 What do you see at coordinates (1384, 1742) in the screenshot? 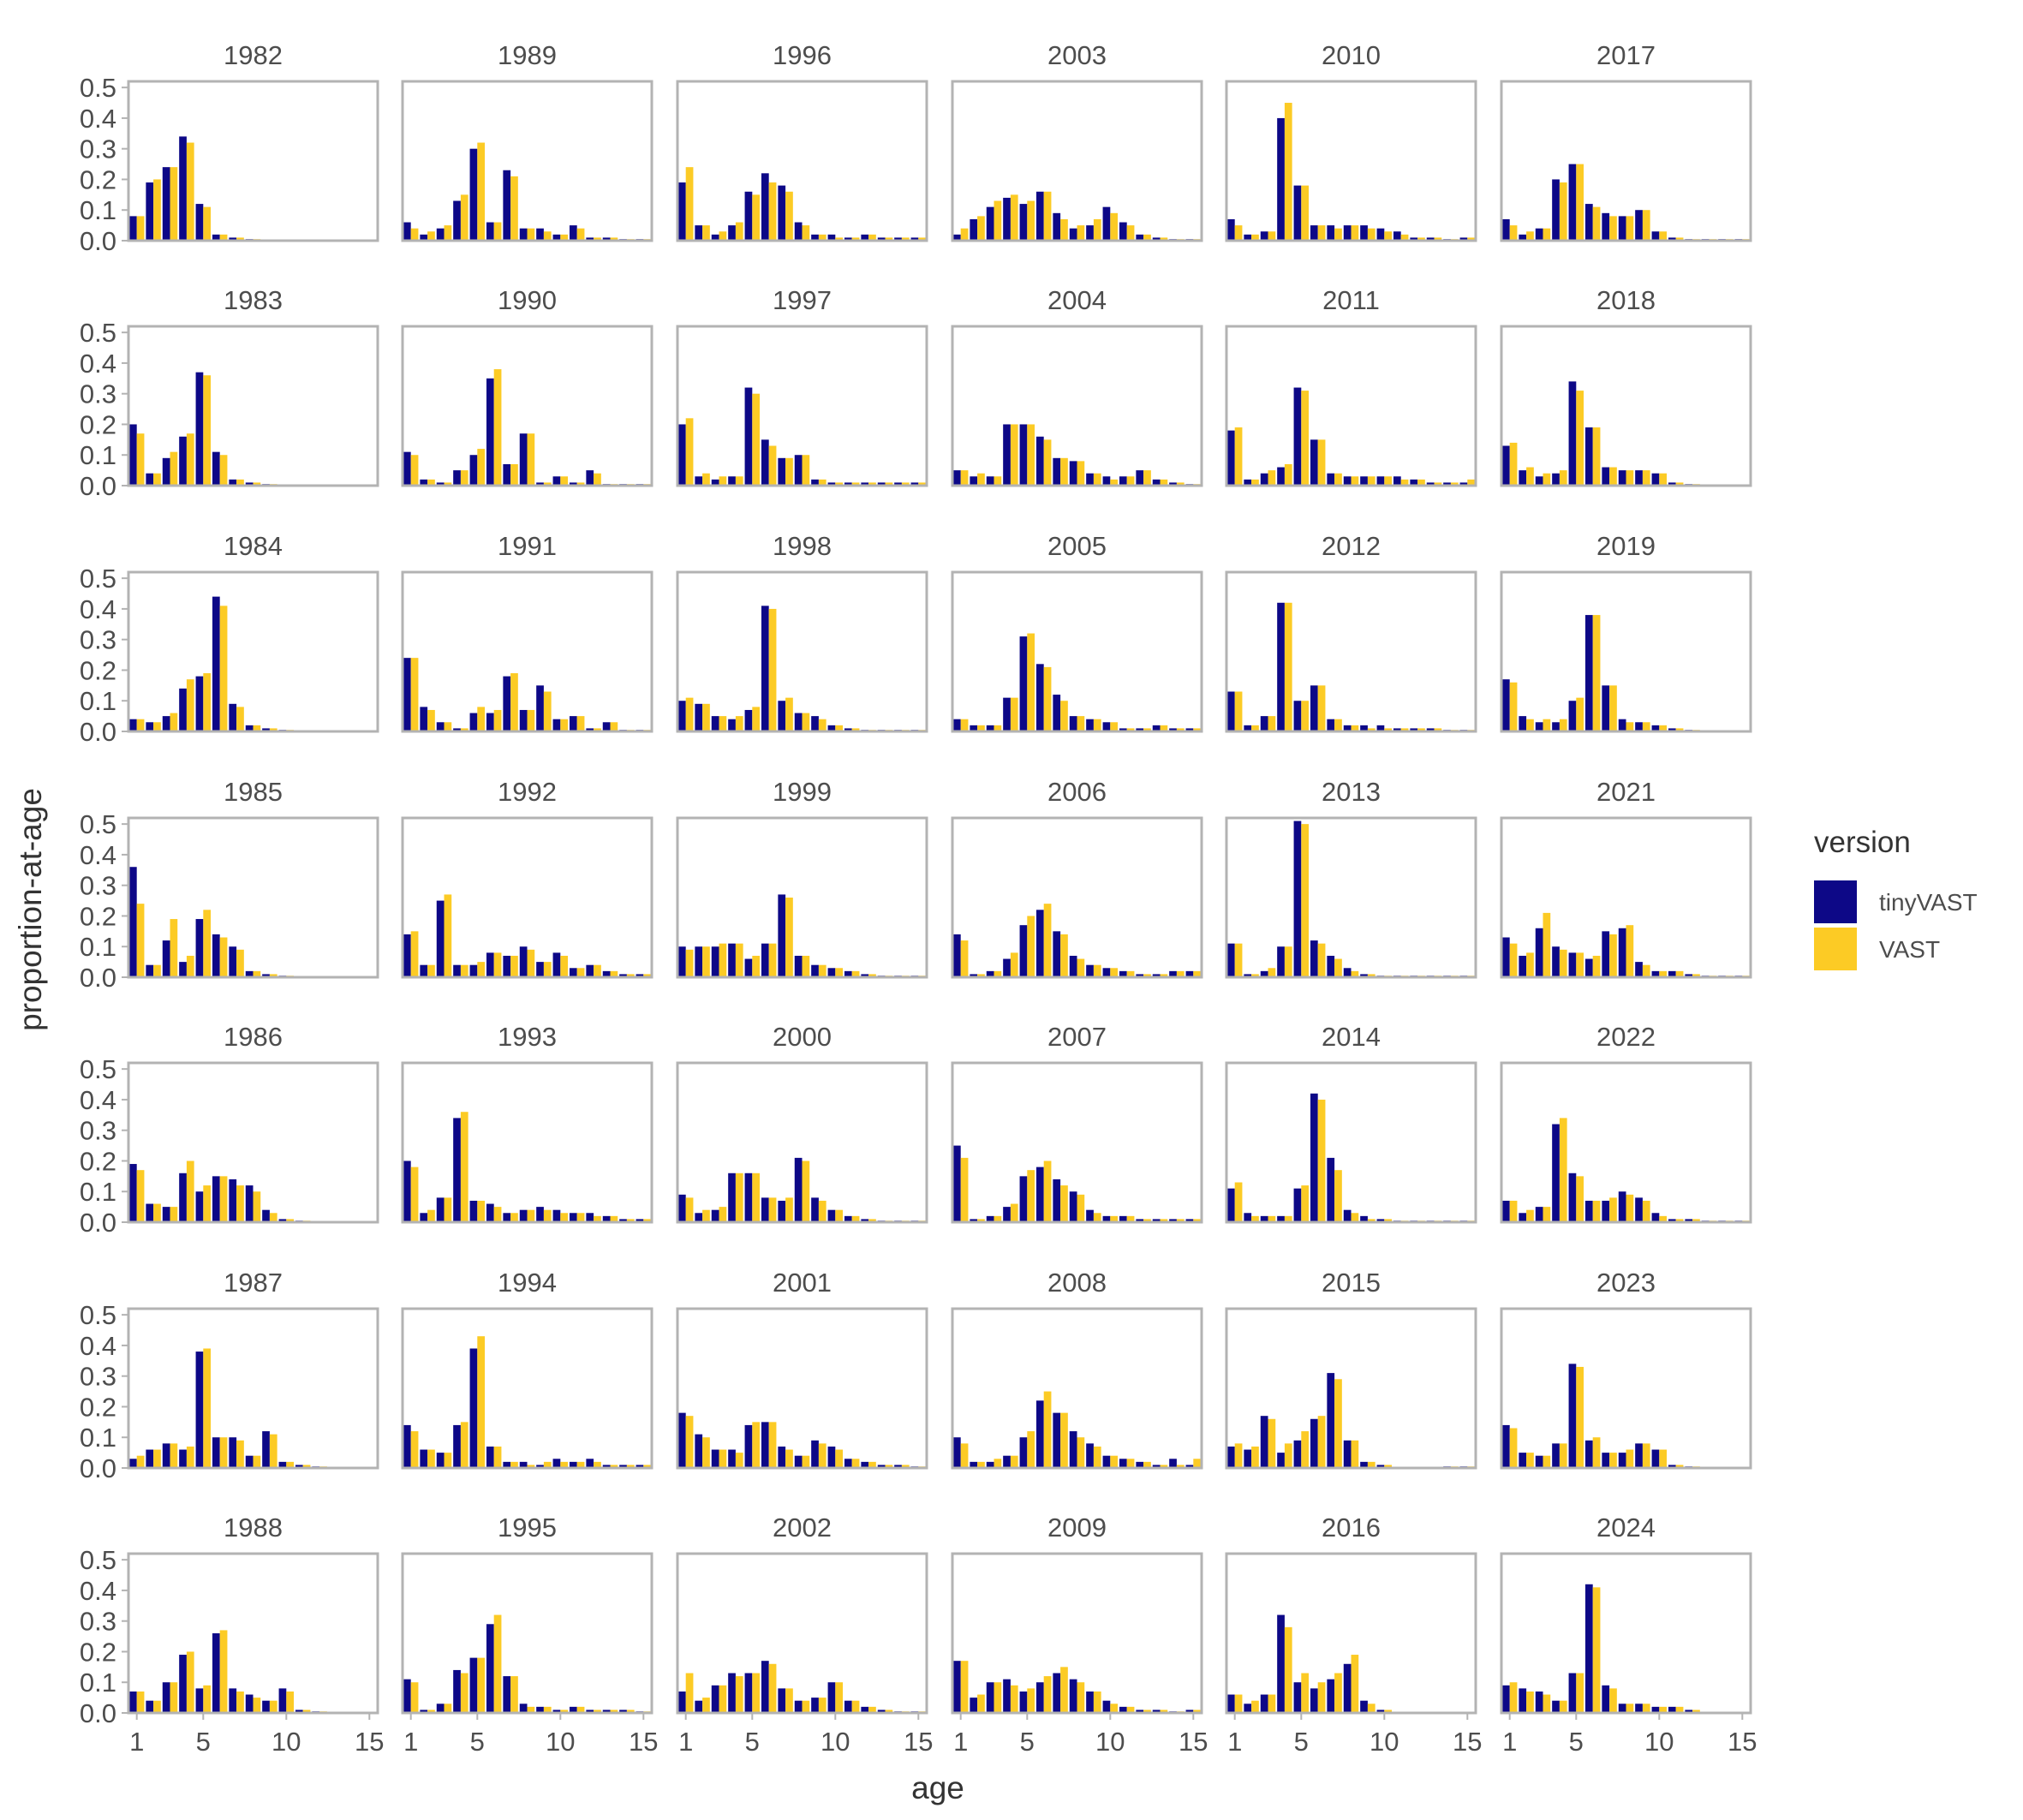
I see `x-tick-label: 10` at bounding box center [1384, 1742].